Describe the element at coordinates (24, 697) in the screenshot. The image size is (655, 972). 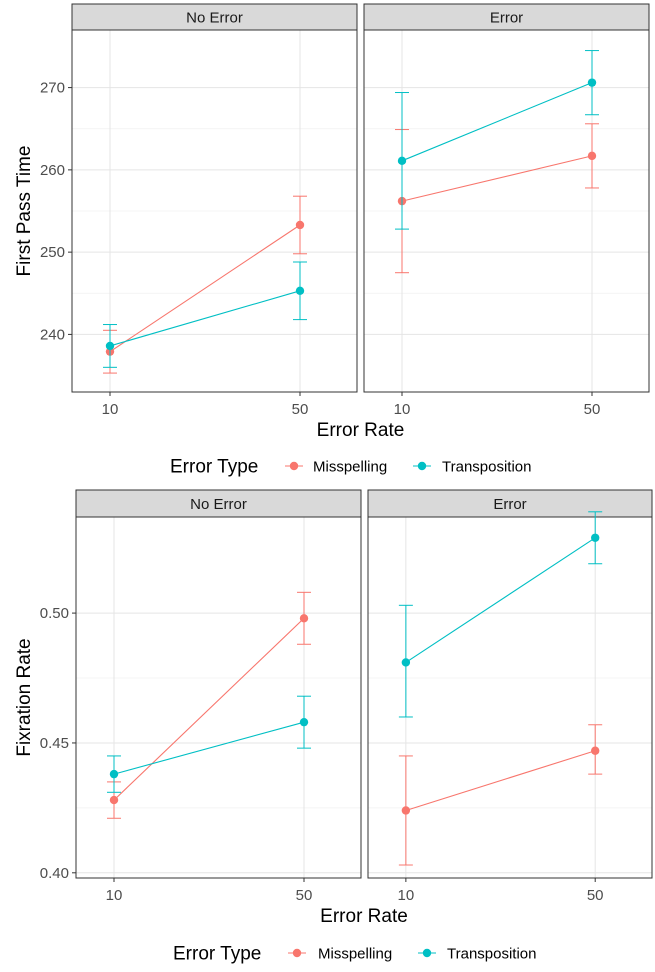
I see `y-axis-title: Fixration Rate` at that location.